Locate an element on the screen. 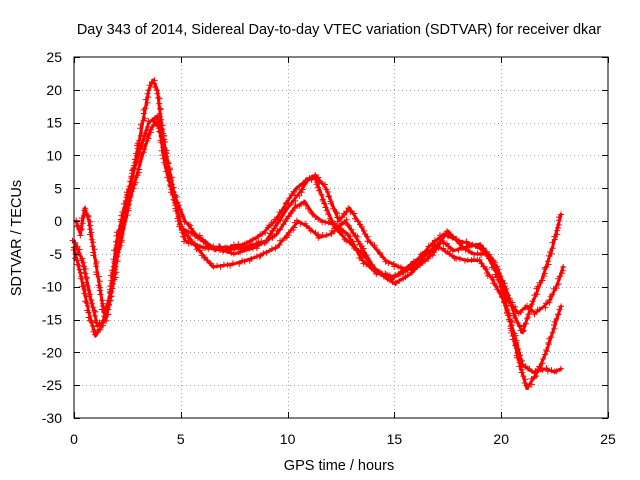 This screenshot has width=640, height=480. y-tick-label: 20 is located at coordinates (54, 90).